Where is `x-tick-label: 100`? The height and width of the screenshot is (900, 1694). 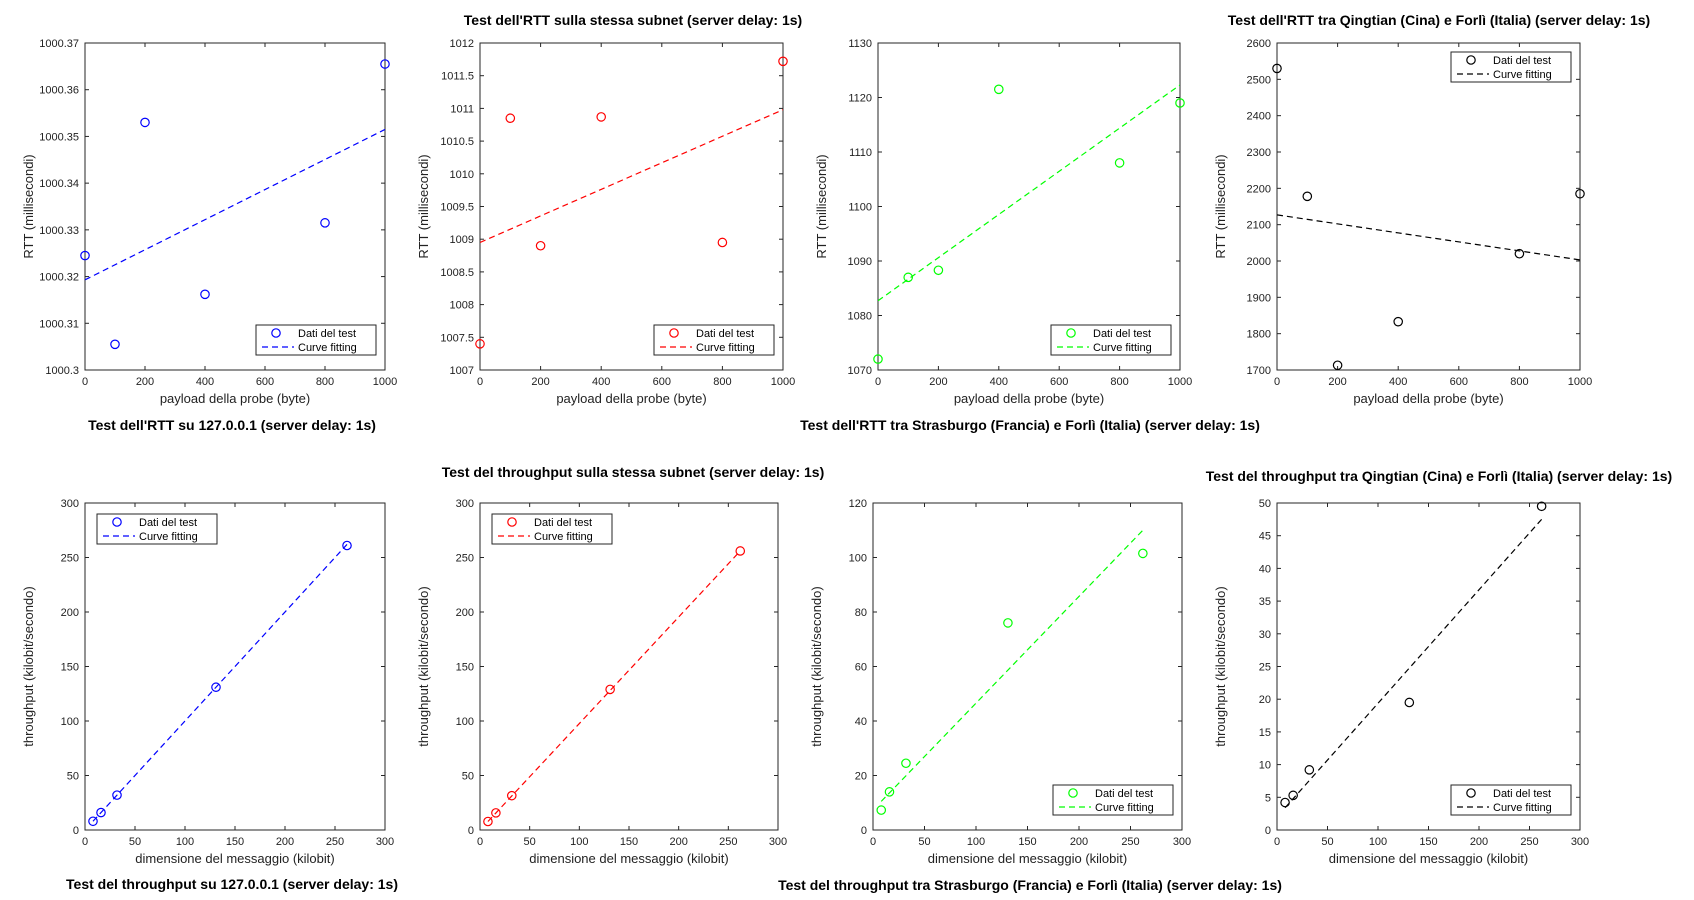 x-tick-label: 100 is located at coordinates (185, 842).